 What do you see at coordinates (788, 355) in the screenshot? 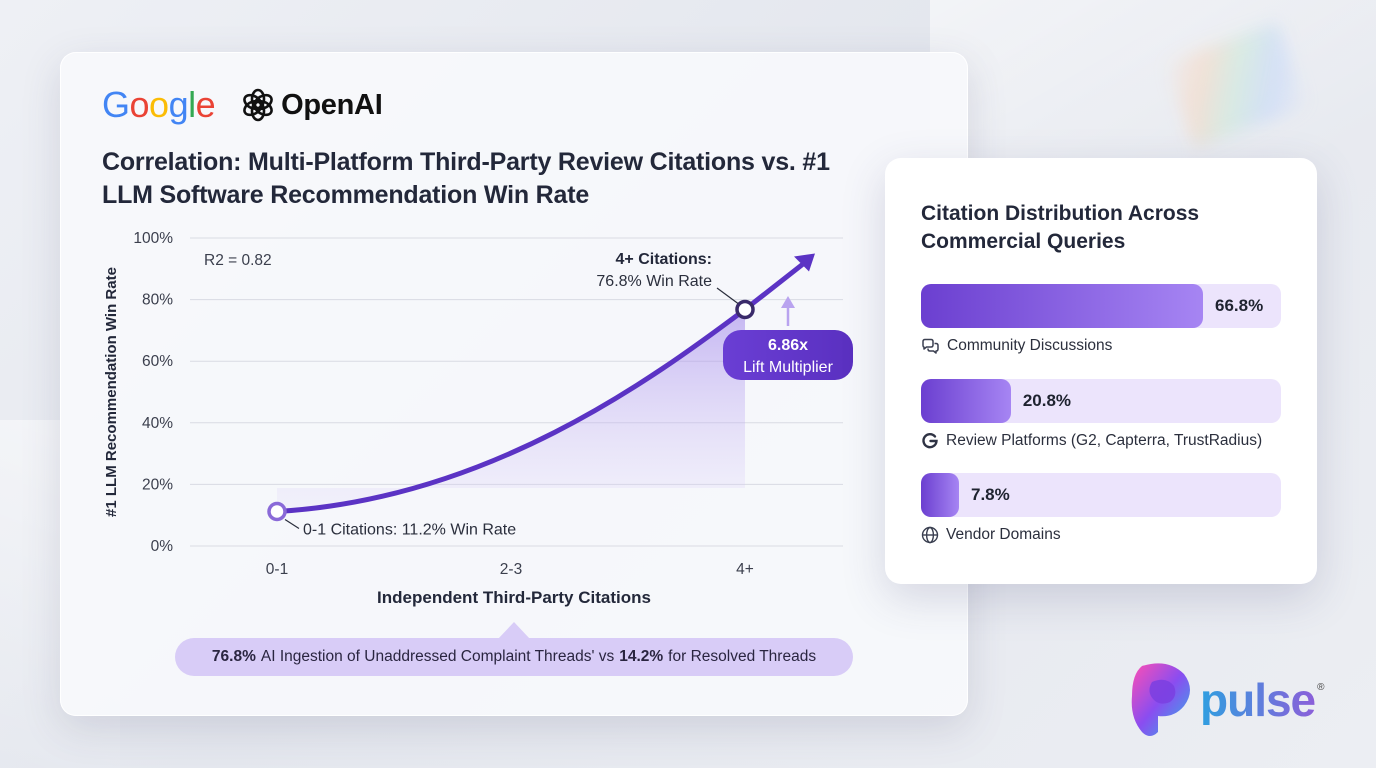
I see `lift-badge` at bounding box center [788, 355].